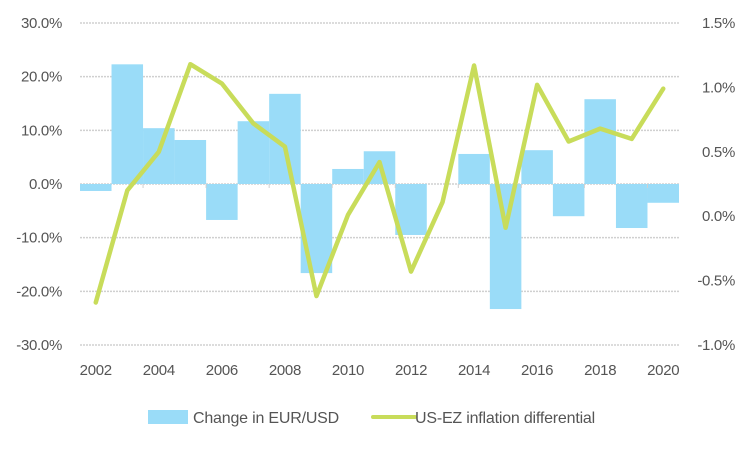 This screenshot has width=752, height=450. What do you see at coordinates (96, 187) in the screenshot?
I see `bar-2002` at bounding box center [96, 187].